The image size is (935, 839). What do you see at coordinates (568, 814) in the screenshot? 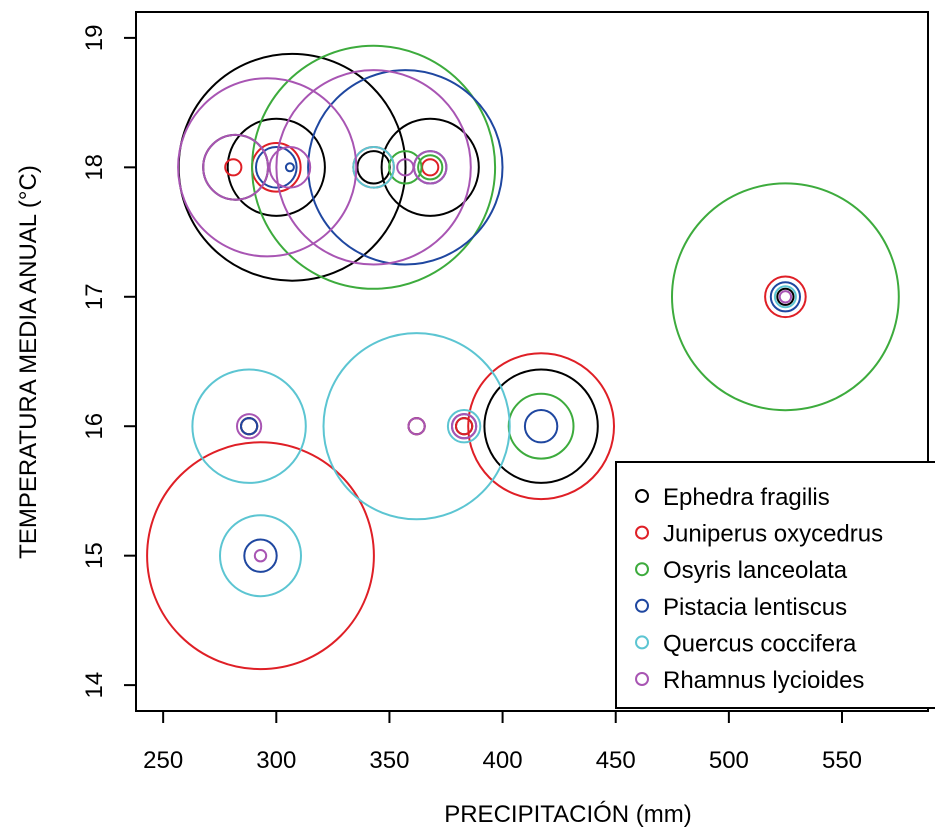
I see `x-axis-title: PRECIPITACIÓN (mm)` at bounding box center [568, 814].